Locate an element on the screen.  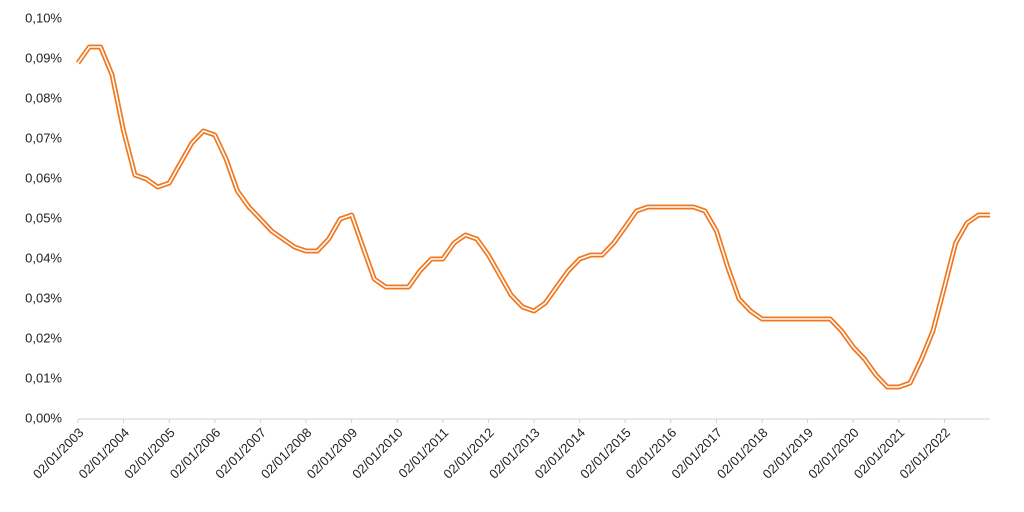
y-tick-label: 0,03% is located at coordinates (43, 297).